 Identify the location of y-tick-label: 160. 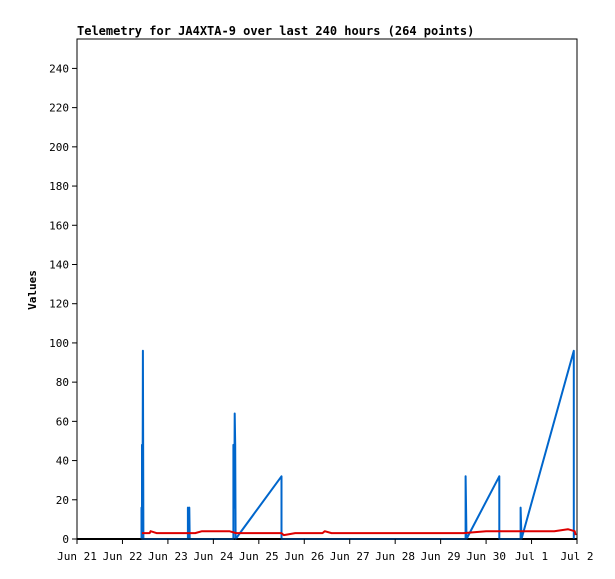
(59, 225).